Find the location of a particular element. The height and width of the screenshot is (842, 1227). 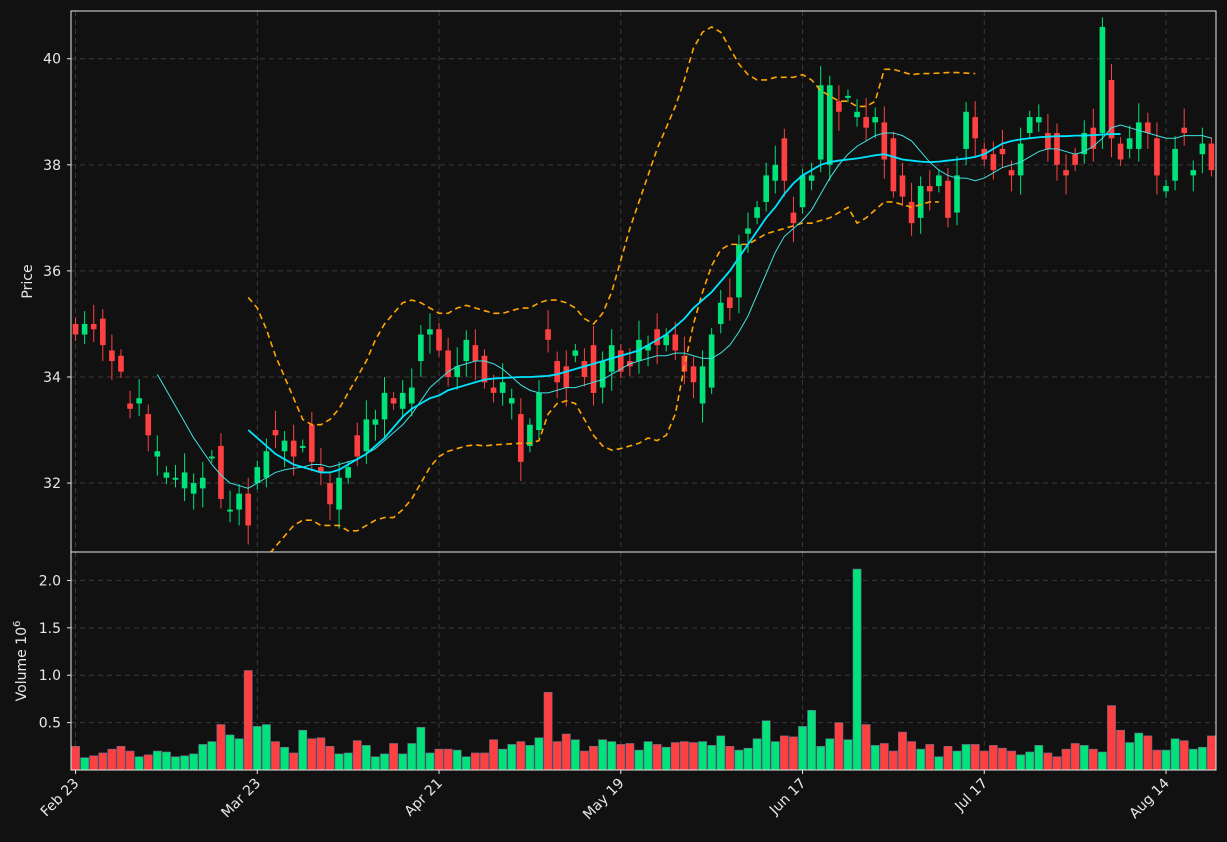

price-tick-label: 40 is located at coordinates (52, 60).